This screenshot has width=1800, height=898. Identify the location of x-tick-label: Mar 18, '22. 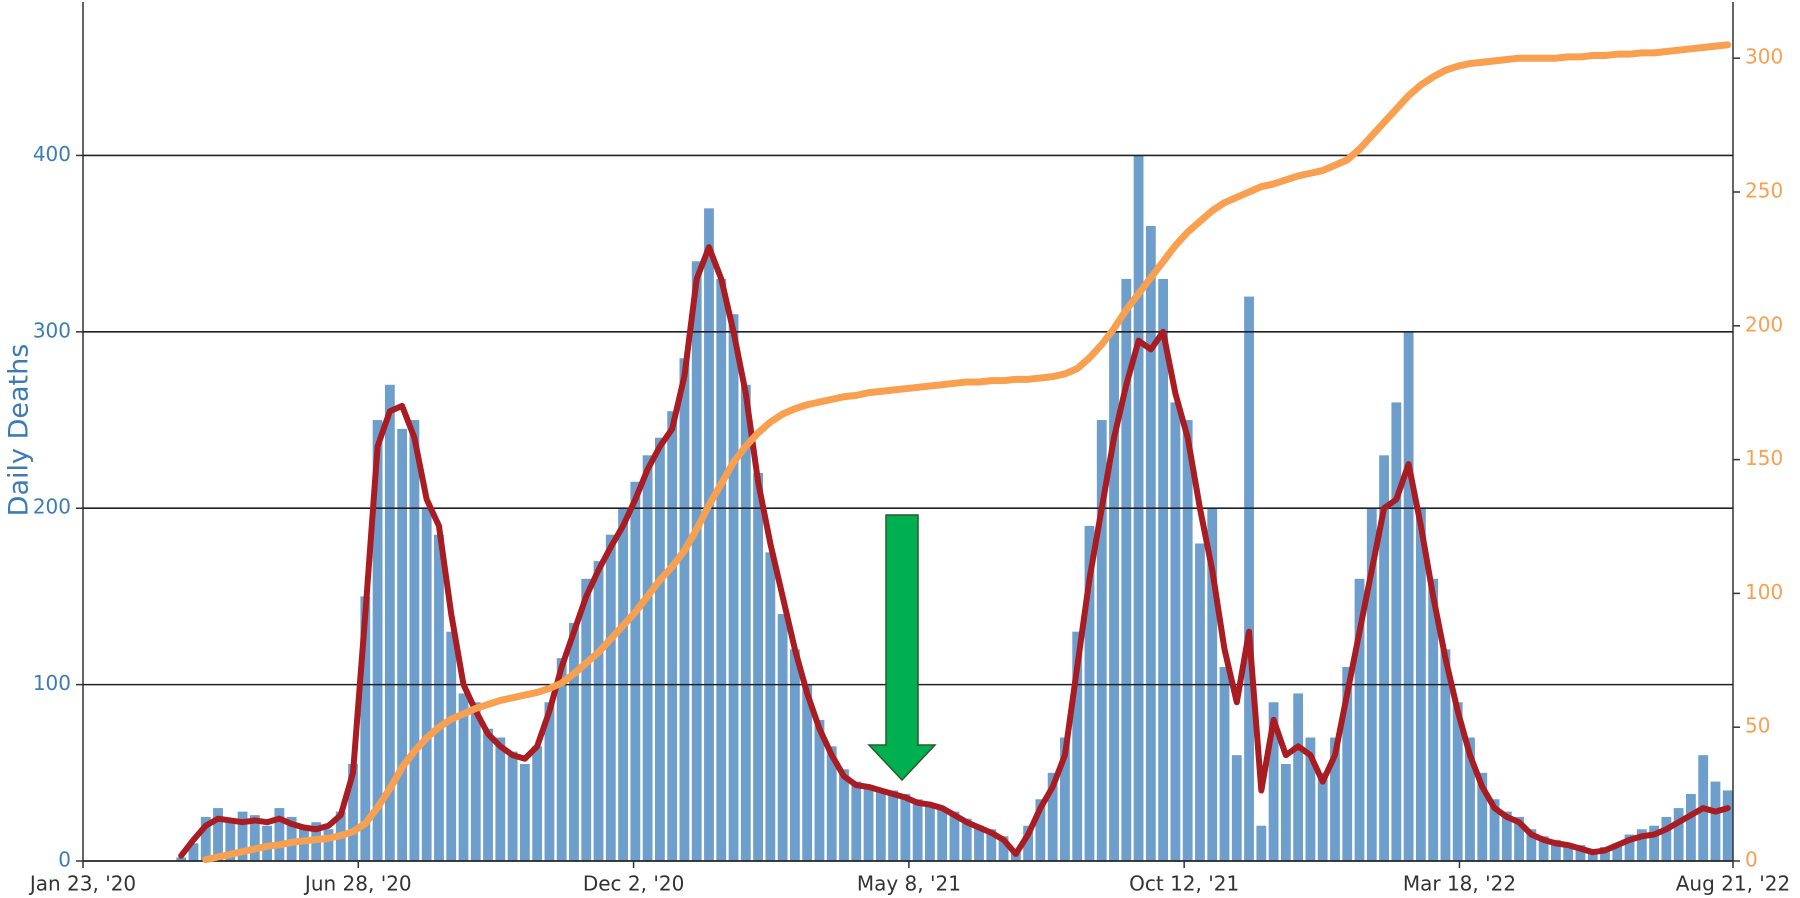
(1459, 884).